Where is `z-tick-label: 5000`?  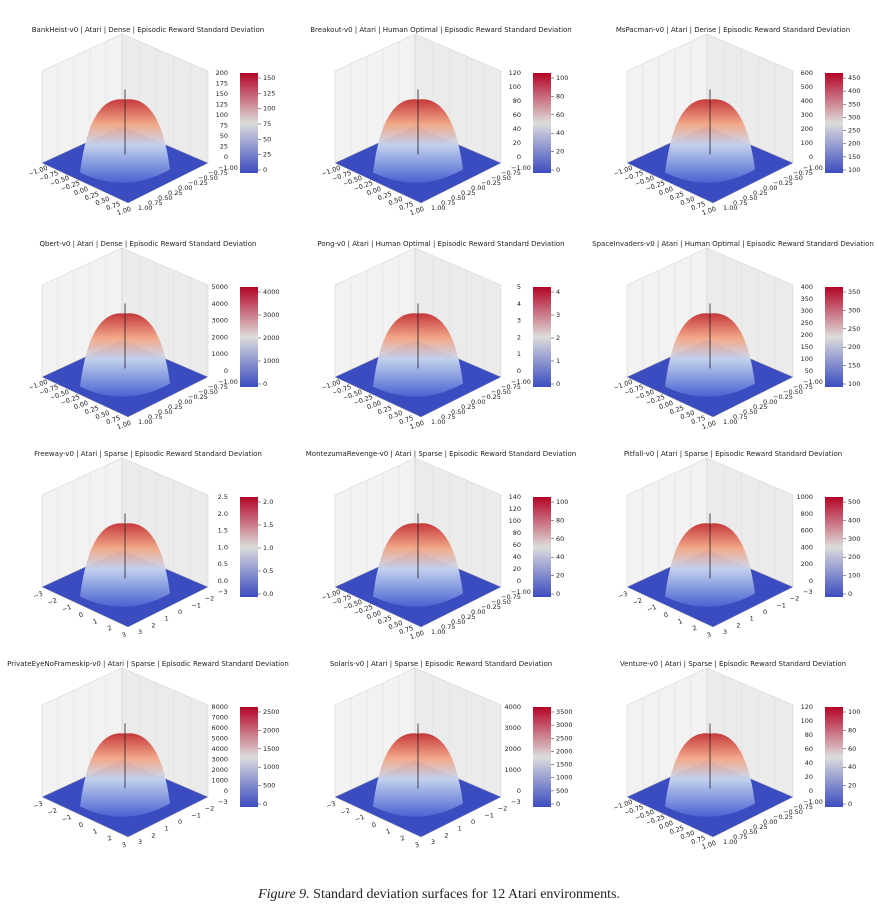 z-tick-label: 5000 is located at coordinates (219, 287).